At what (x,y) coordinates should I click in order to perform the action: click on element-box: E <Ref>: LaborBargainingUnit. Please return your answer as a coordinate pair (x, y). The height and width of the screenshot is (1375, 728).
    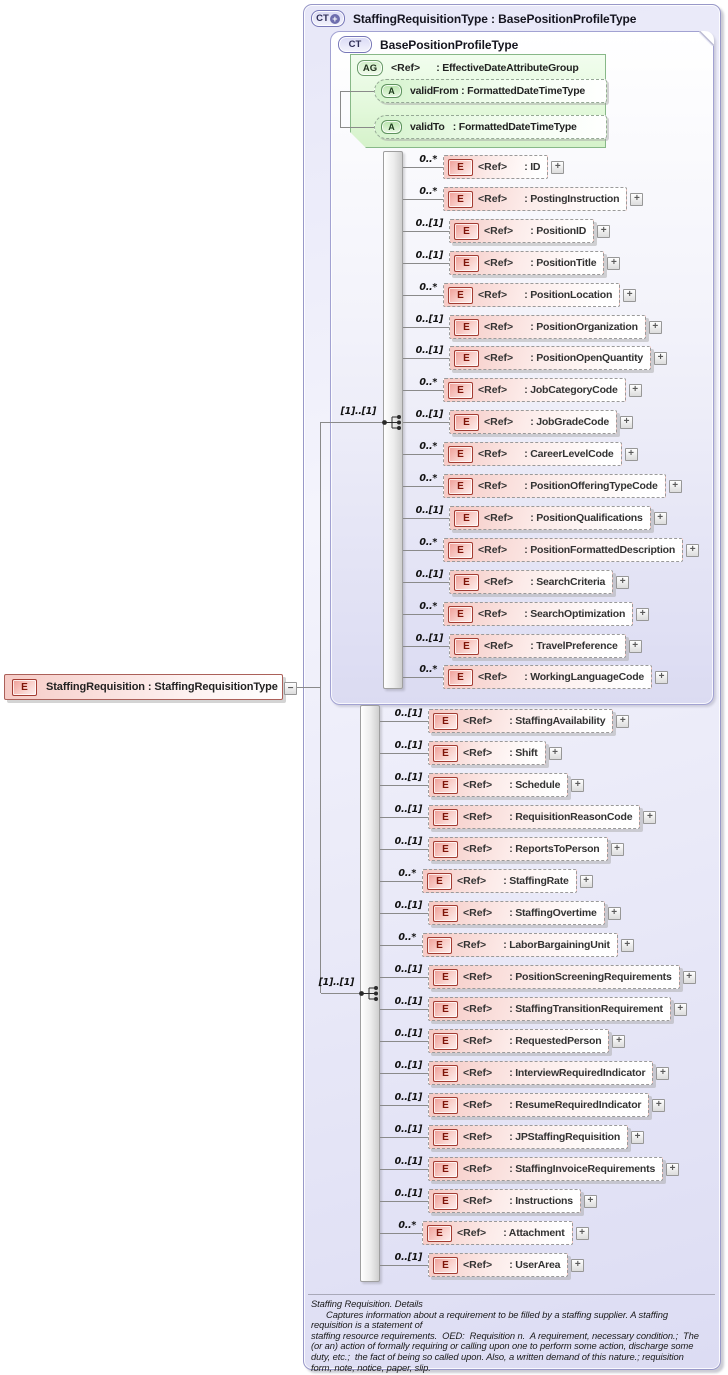
    Looking at the image, I should click on (522, 947).